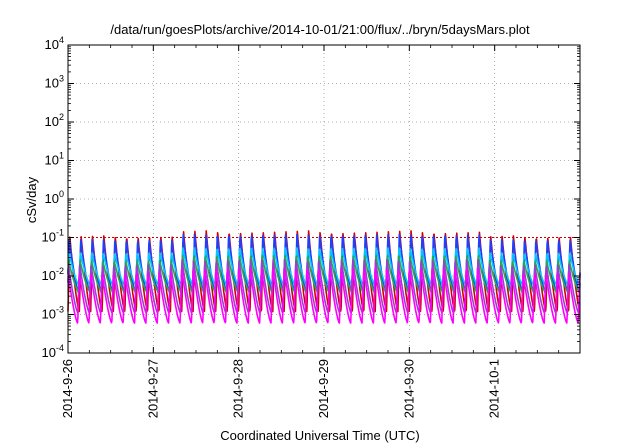  Describe the element at coordinates (54, 43) in the screenshot. I see `y-tick-label: 10⁴` at that location.